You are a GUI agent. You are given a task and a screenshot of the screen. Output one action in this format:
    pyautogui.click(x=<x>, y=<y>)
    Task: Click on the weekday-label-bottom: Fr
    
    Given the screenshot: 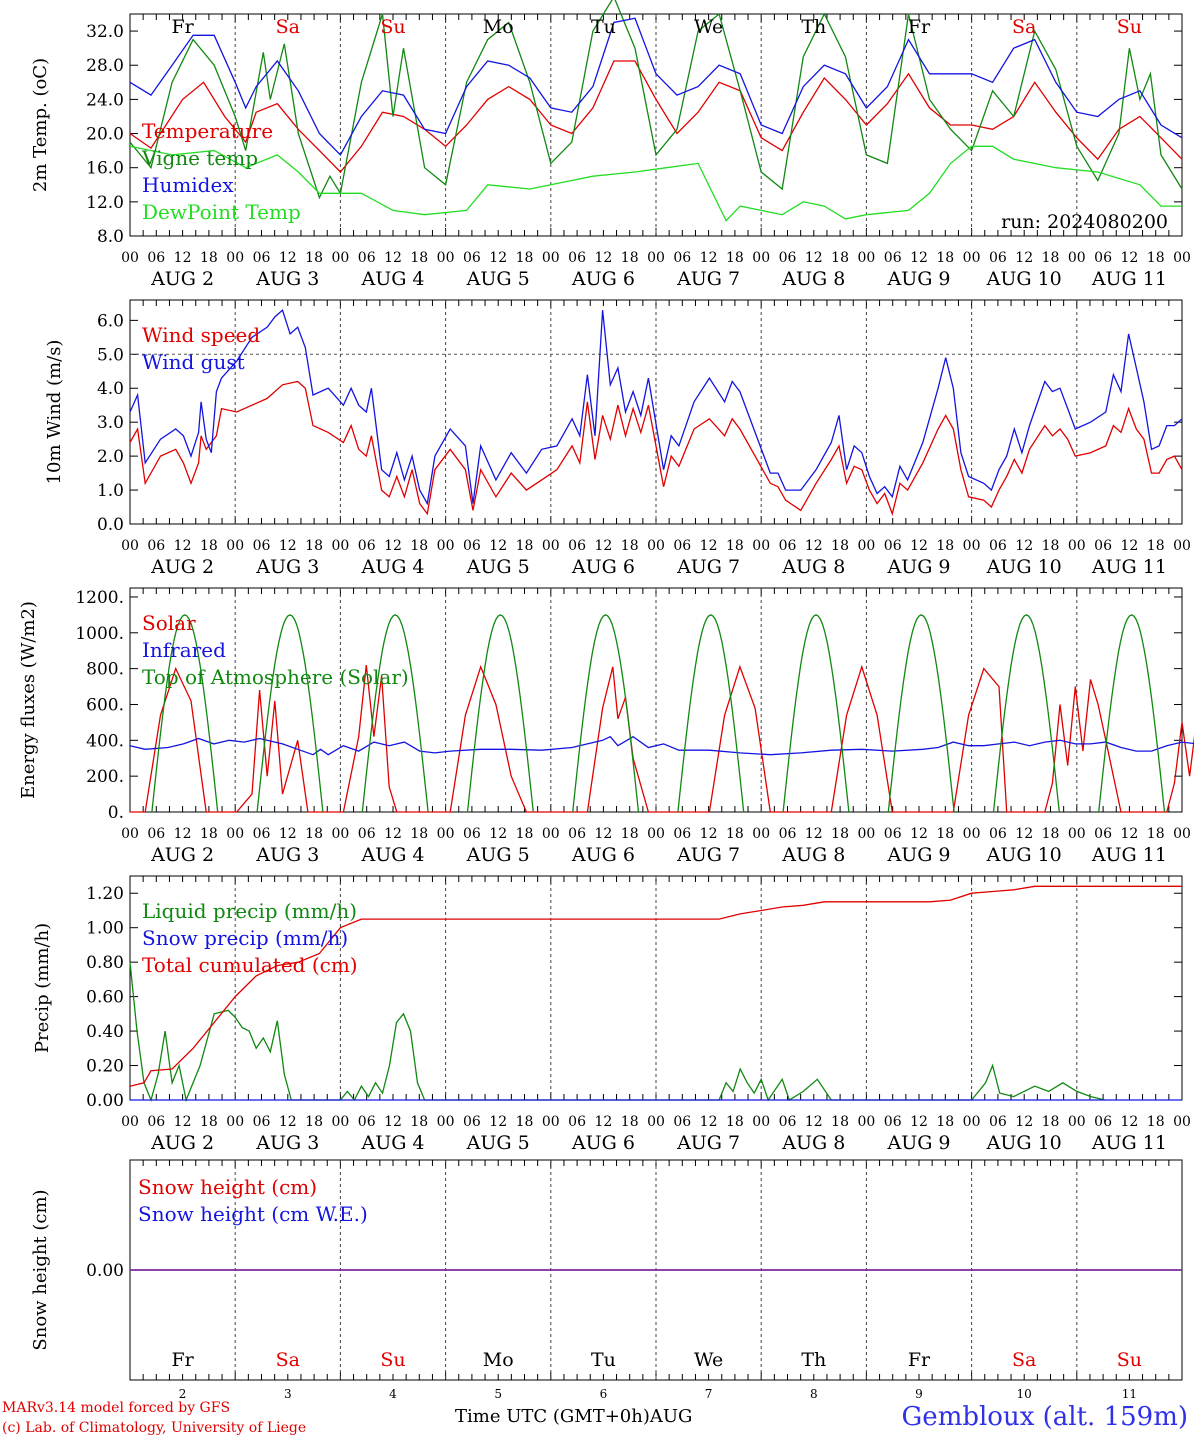 What is the action you would take?
    pyautogui.click(x=182, y=1360)
    